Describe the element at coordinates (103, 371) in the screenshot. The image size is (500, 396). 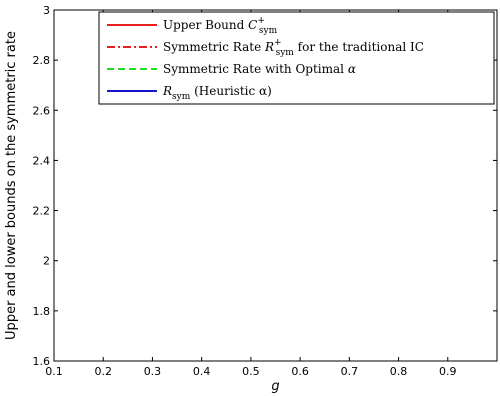
I see `x-tick-label: 0.2` at that location.